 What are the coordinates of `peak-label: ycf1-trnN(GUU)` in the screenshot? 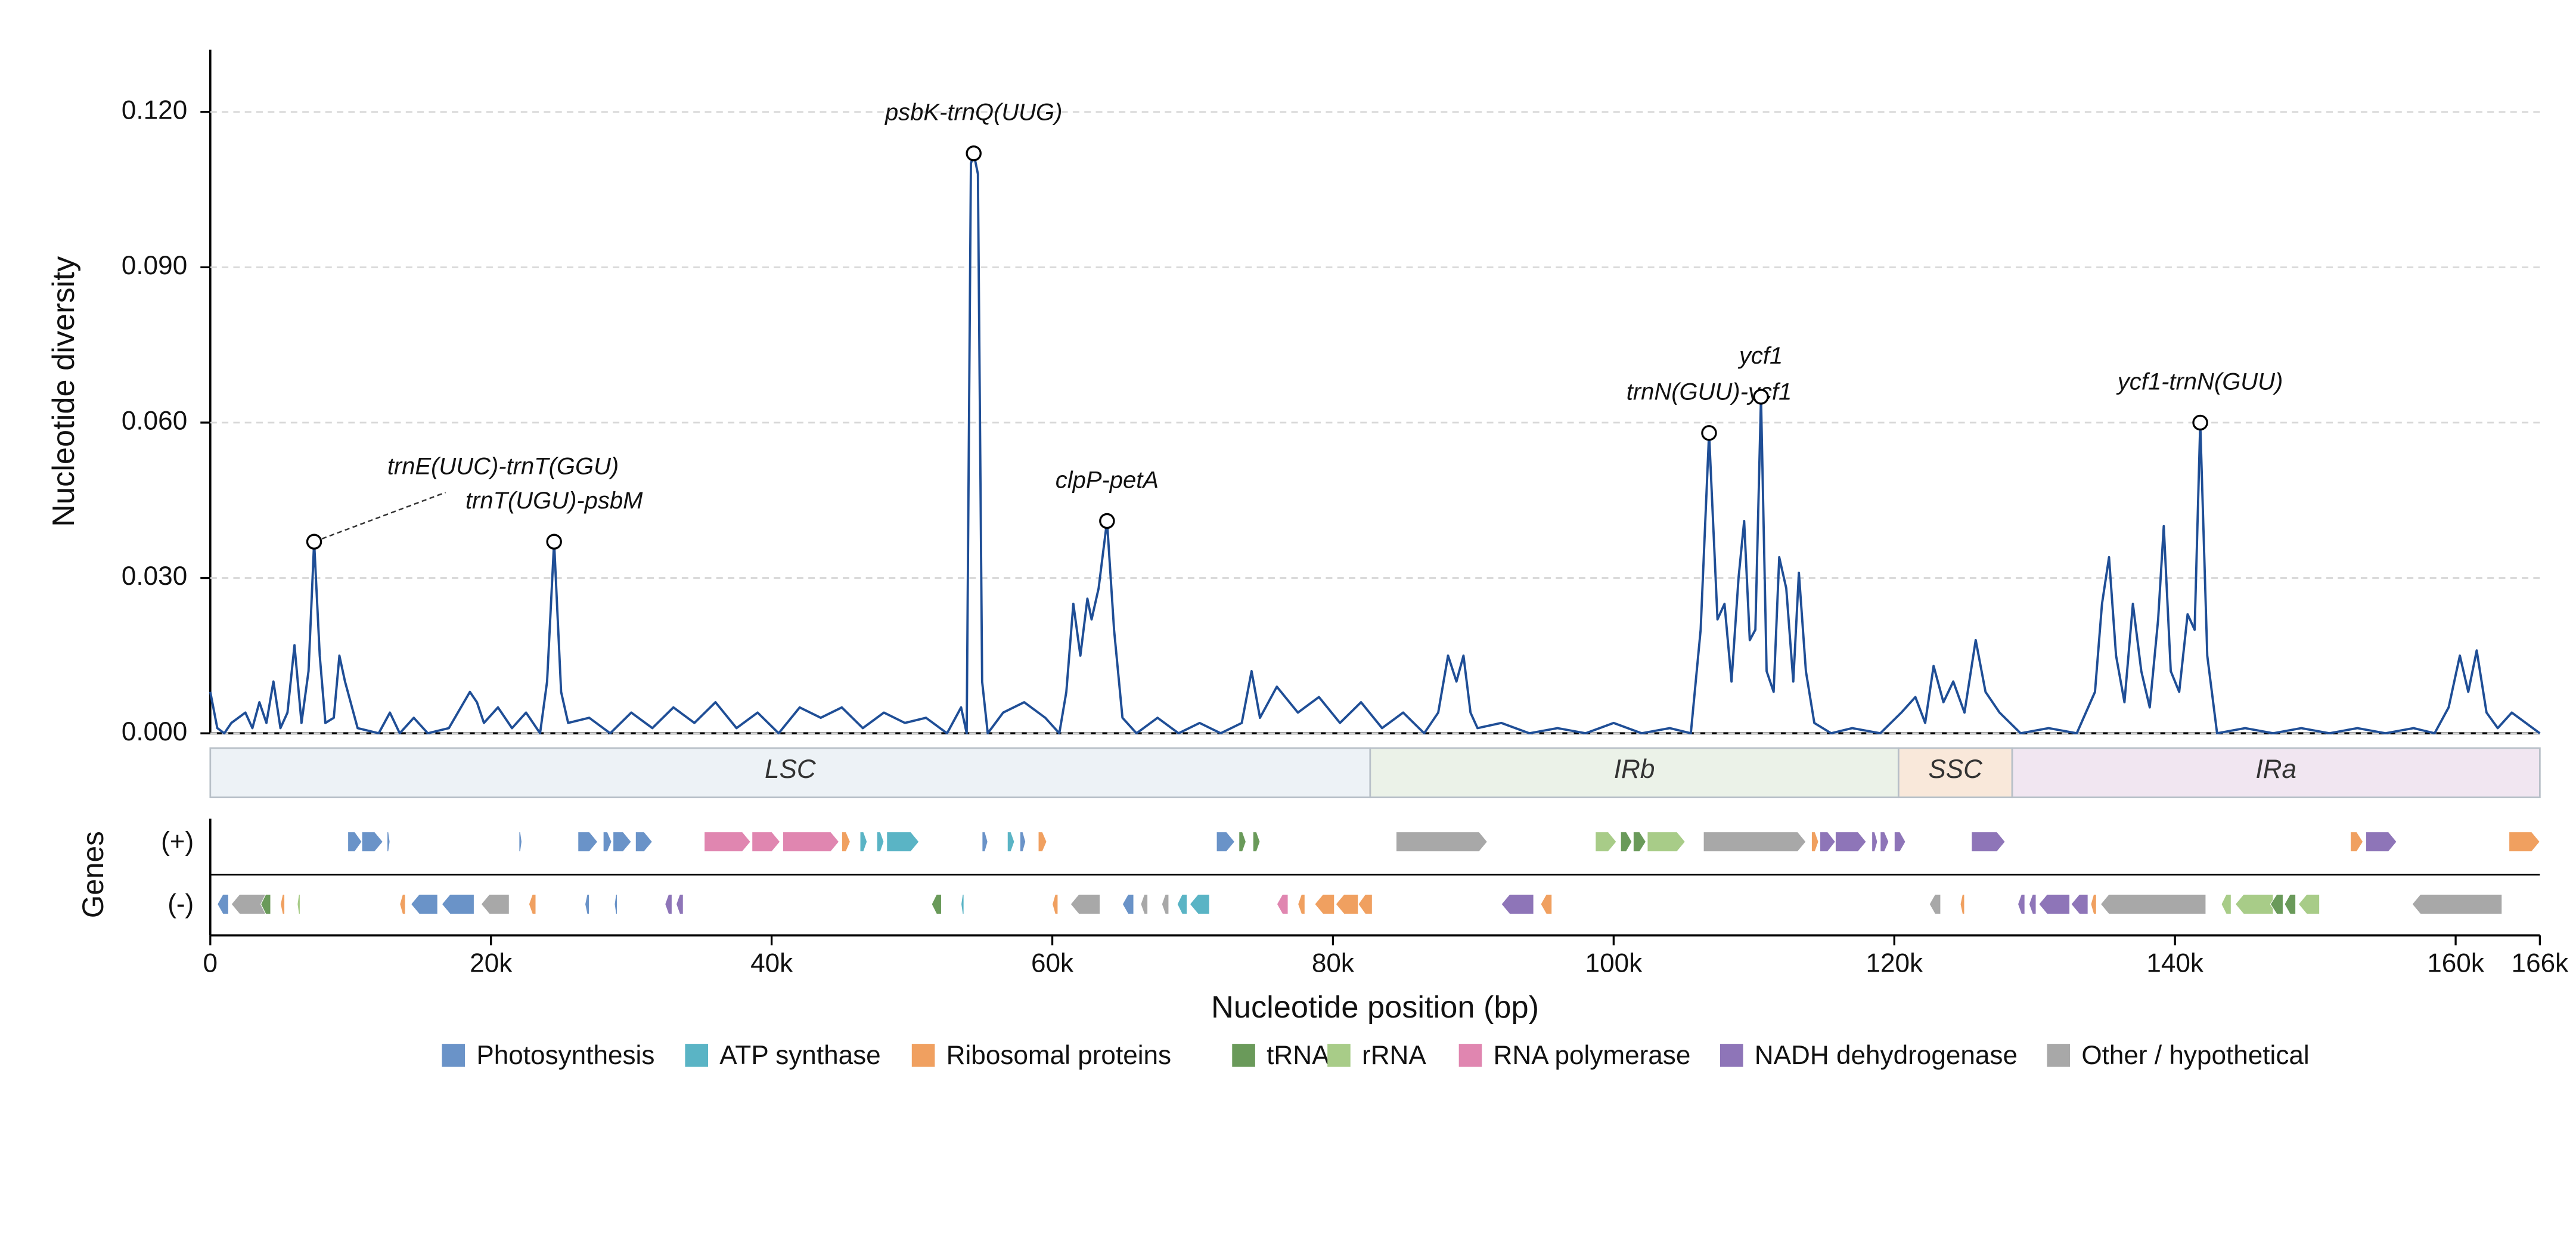 It's located at (2200, 381).